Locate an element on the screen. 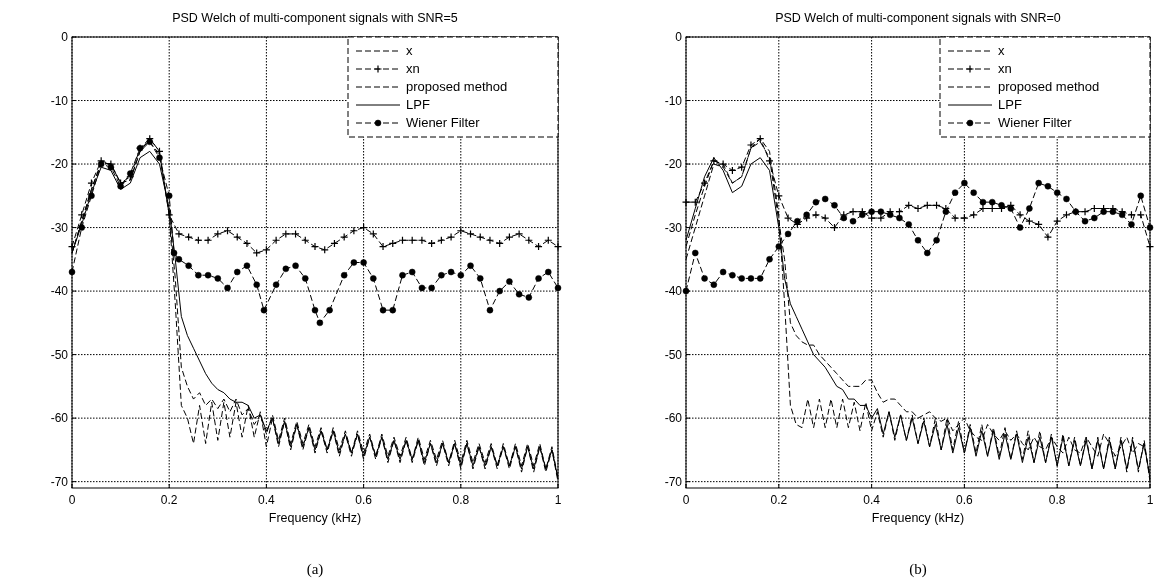  chart-title: PSD Welch of multi-component signals with SNR=0 is located at coordinates (918, 18).